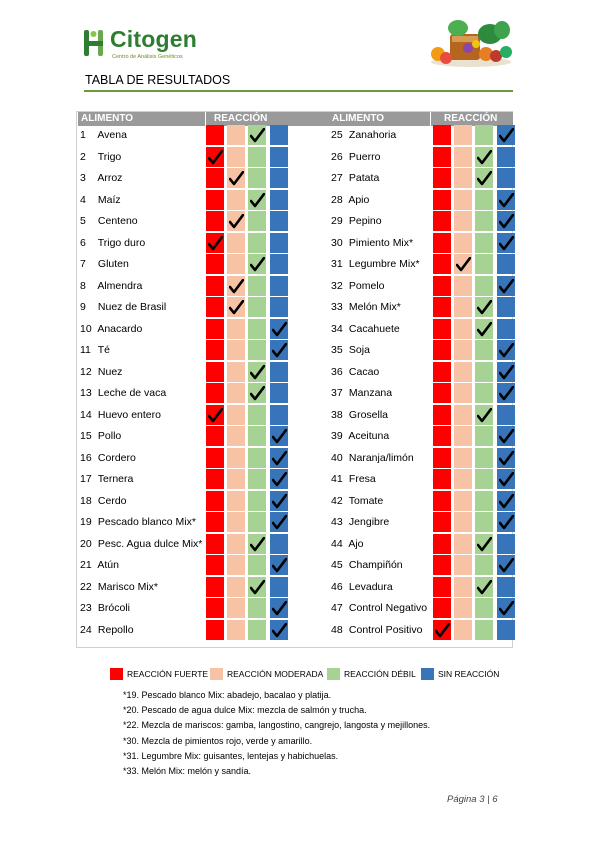  What do you see at coordinates (360, 436) in the screenshot?
I see `food-label: 39 Aceituna` at bounding box center [360, 436].